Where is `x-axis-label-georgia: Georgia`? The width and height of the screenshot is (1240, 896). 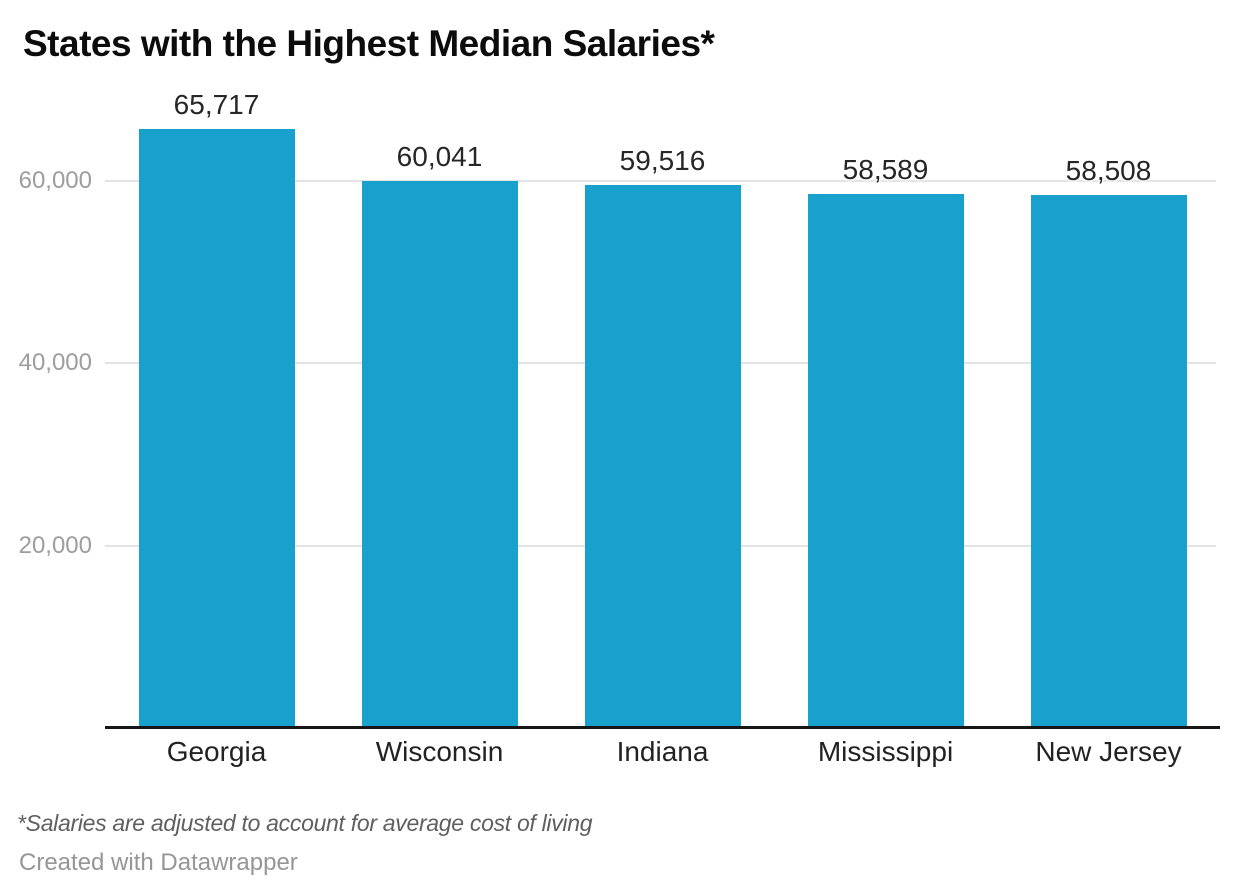
x-axis-label-georgia: Georgia is located at coordinates (216, 751).